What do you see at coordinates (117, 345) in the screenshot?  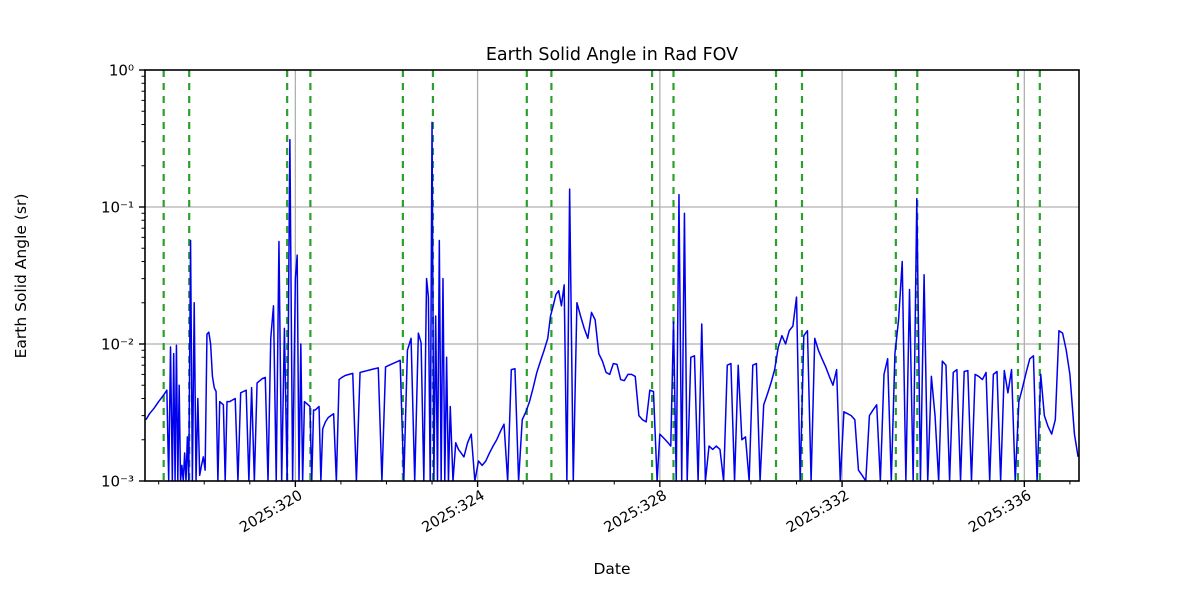 I see `y-tick-label: 10⁻²` at bounding box center [117, 345].